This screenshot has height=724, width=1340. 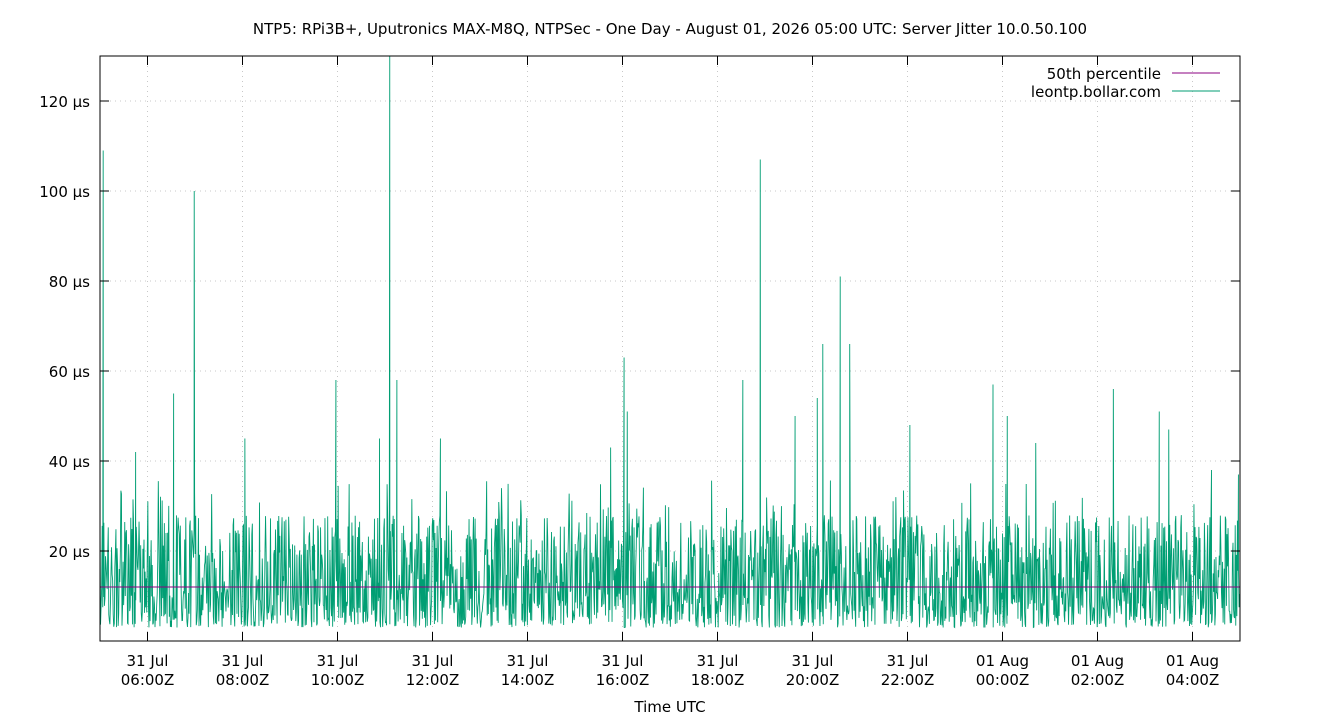 I want to click on legend: 50th percentile leontp.bollar.com, so click(x=1125, y=83).